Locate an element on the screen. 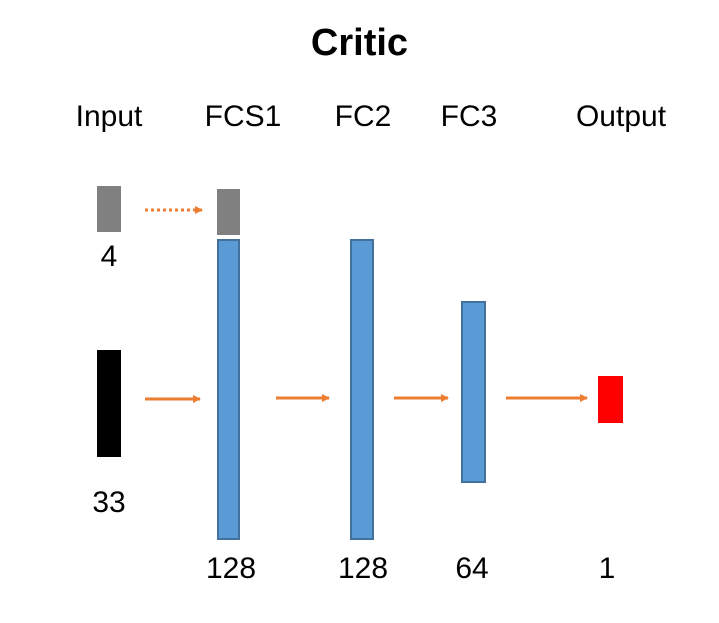 This screenshot has height=623, width=719. column-label-fc2: FC2 is located at coordinates (363, 116).